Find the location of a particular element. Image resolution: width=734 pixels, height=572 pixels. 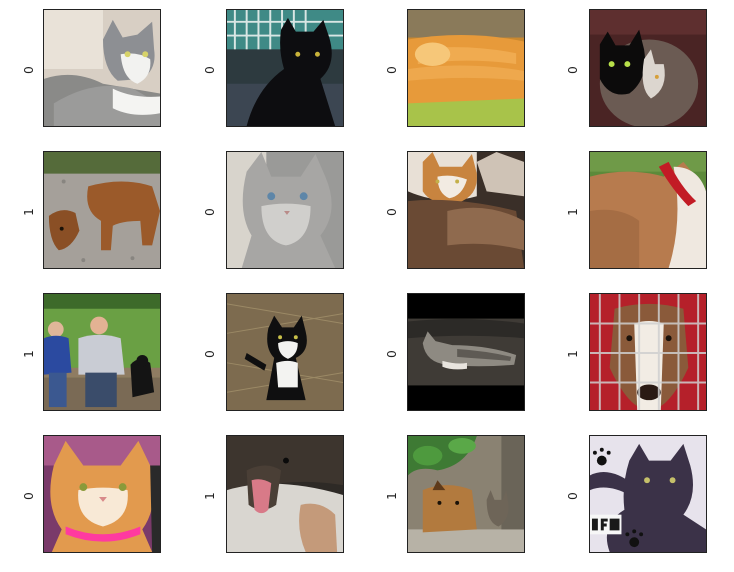

photo-people-with-dog-on-bench is located at coordinates (102, 352).